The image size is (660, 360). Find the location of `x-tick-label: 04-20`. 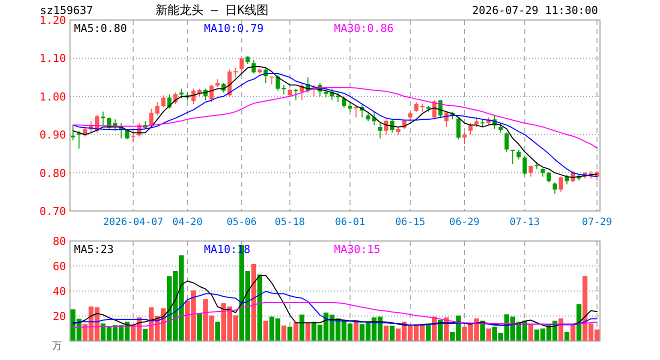

x-tick-label: 04-20 is located at coordinates (187, 222).